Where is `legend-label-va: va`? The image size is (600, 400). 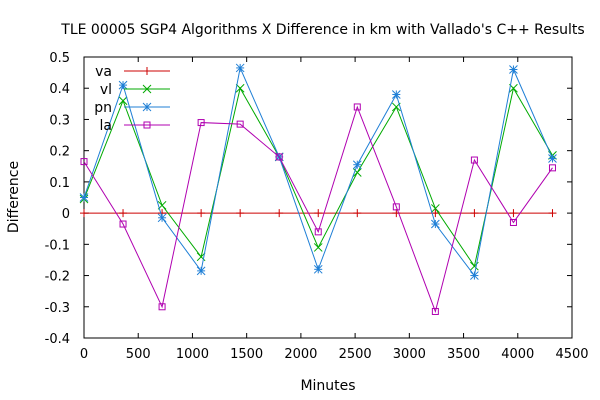 legend-label-va: va is located at coordinates (103, 72).